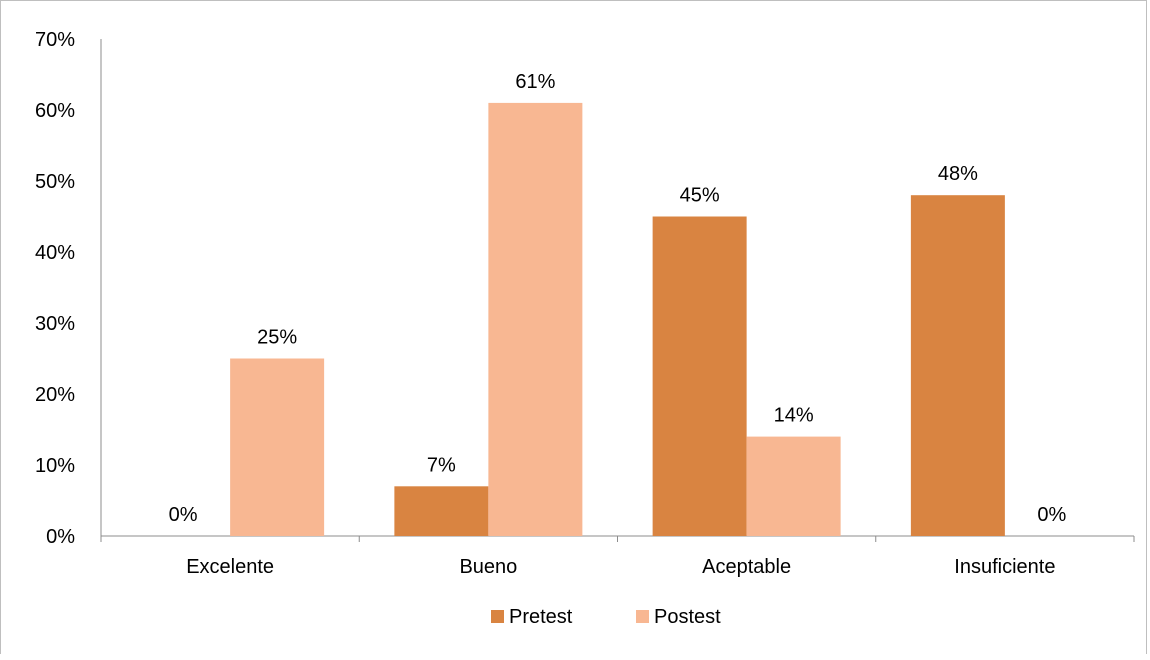 This screenshot has width=1150, height=660. Describe the element at coordinates (606, 617) in the screenshot. I see `legend: Pretest Postest` at that location.